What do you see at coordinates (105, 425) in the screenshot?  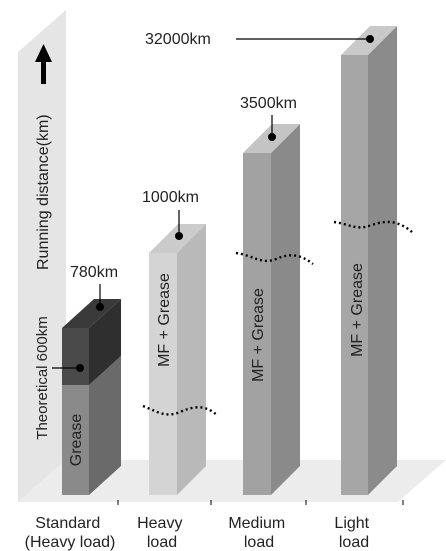 I see `bar-standard-side` at bounding box center [105, 425].